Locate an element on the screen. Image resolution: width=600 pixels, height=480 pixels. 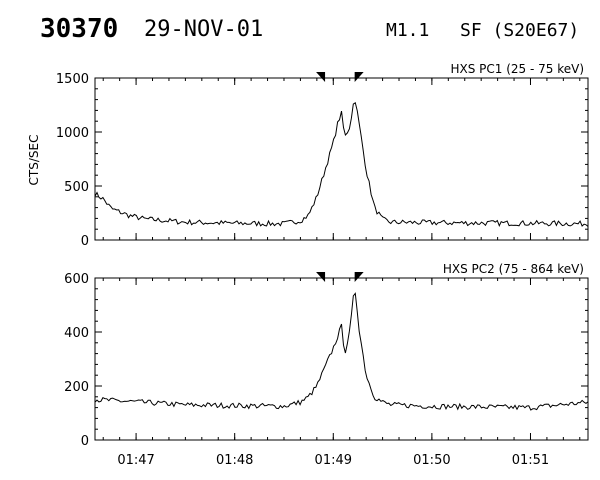
goes-class: M1.1 is located at coordinates (408, 30).